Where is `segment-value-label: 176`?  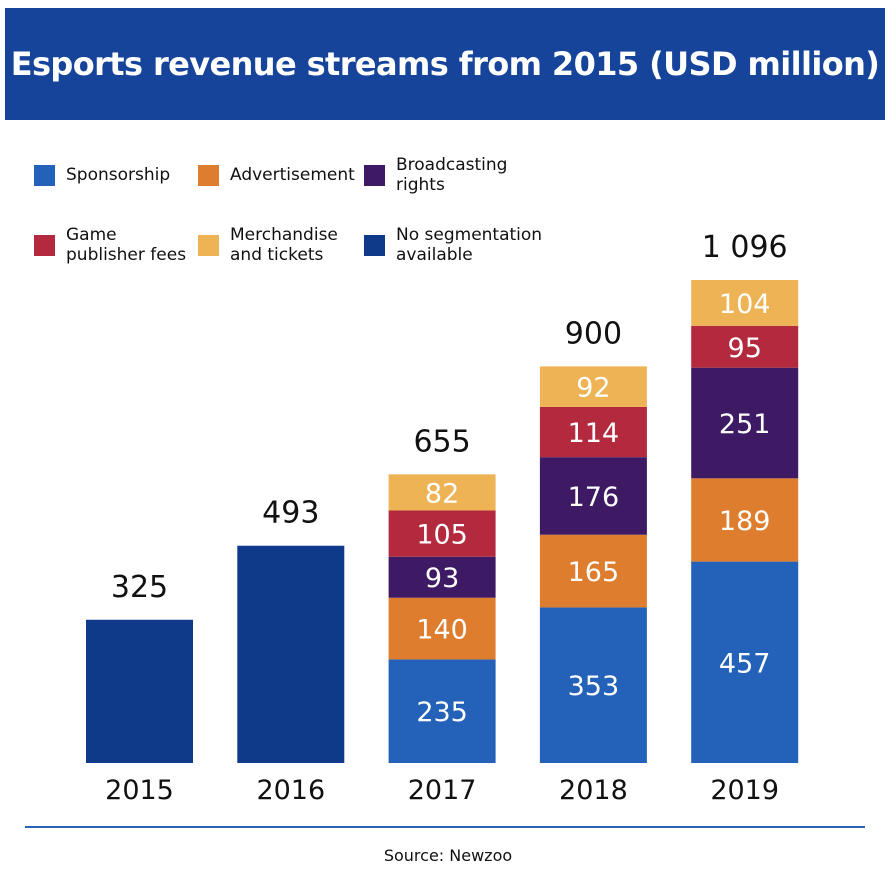
segment-value-label: 176 is located at coordinates (594, 497).